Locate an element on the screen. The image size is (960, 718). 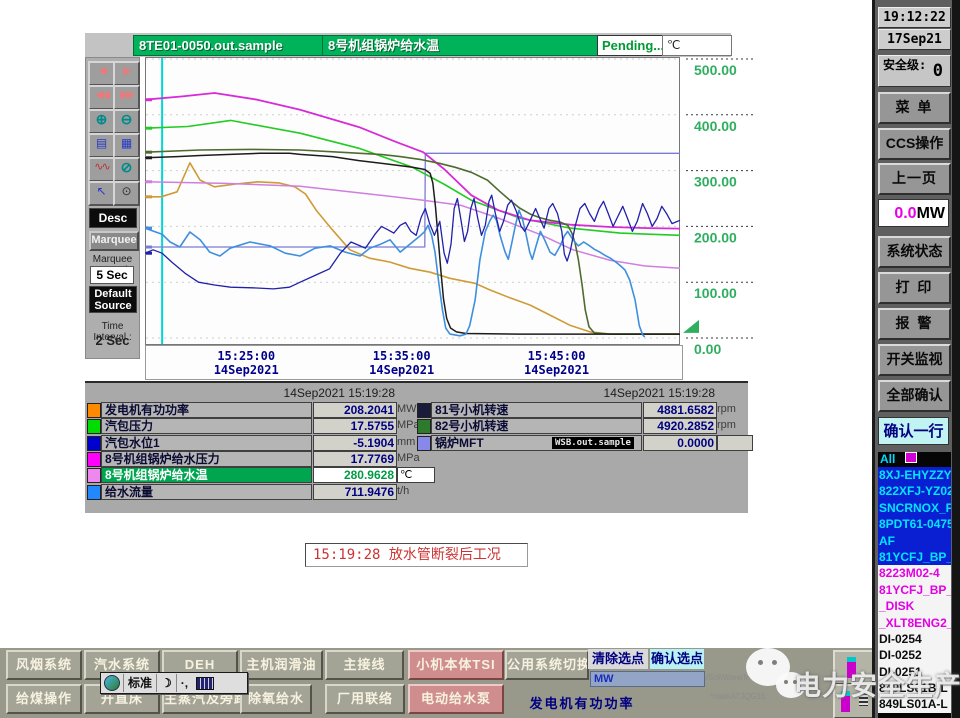
series-value: -5.1904 is located at coordinates (355, 442).